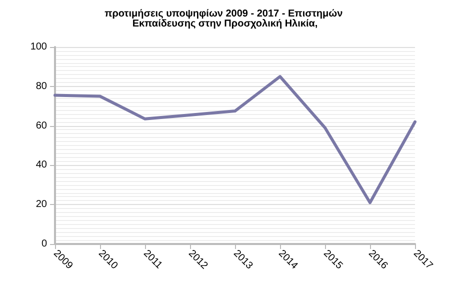 The image size is (450, 300). I want to click on chart-title: προτιμήσεις υποψηφίων 2009 - 2017 - Επιστημών Εκπαίδευσης στην Προσχολική Ηλικία,, so click(225, 19).